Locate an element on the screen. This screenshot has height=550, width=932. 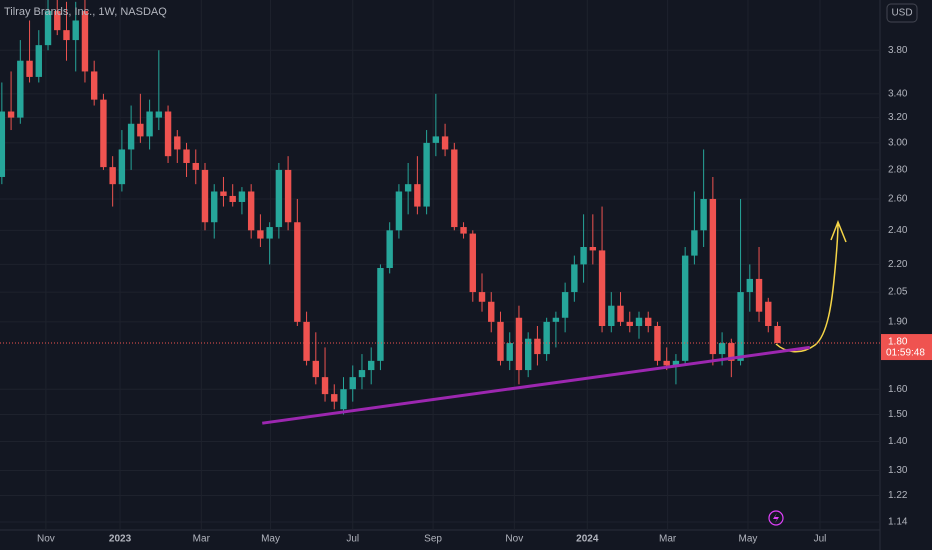
currency-label: USD is located at coordinates (901, 13).